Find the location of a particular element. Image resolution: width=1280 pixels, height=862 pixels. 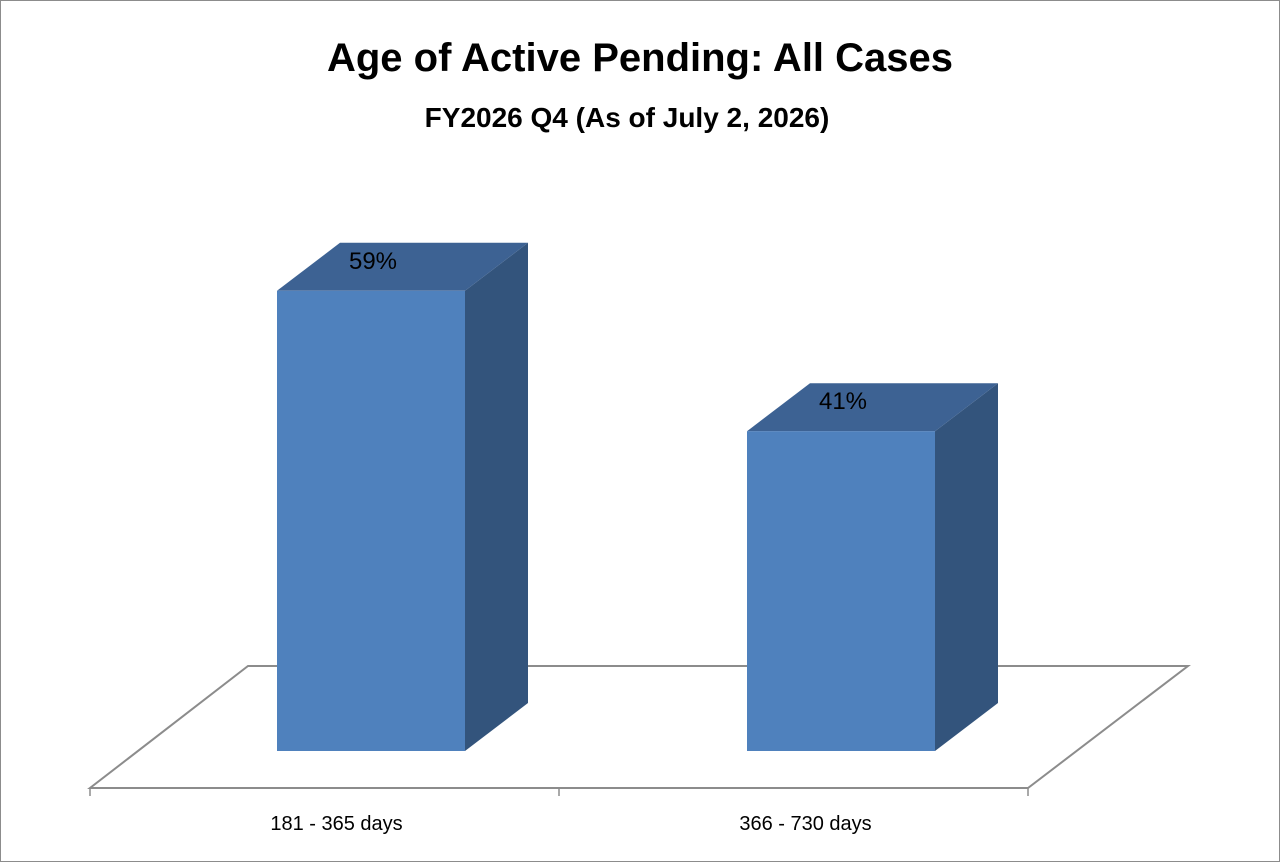

chart-title: Age of Active Pending: All Cases is located at coordinates (640, 58).